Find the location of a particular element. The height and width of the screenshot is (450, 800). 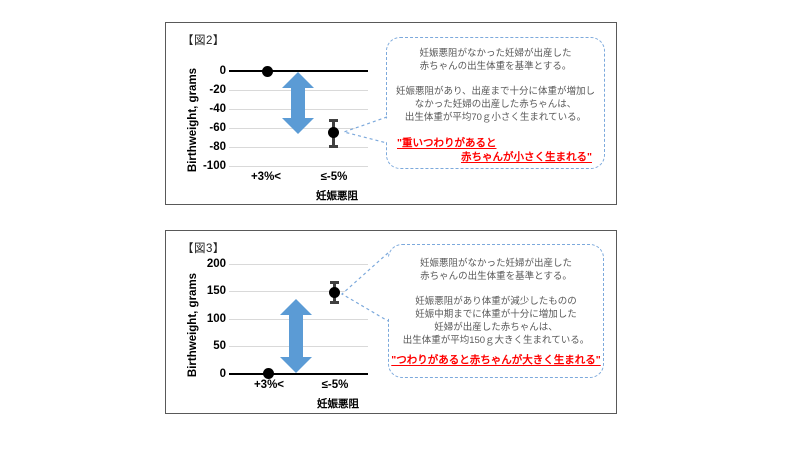

y-tick: -60 is located at coordinates (217, 128).